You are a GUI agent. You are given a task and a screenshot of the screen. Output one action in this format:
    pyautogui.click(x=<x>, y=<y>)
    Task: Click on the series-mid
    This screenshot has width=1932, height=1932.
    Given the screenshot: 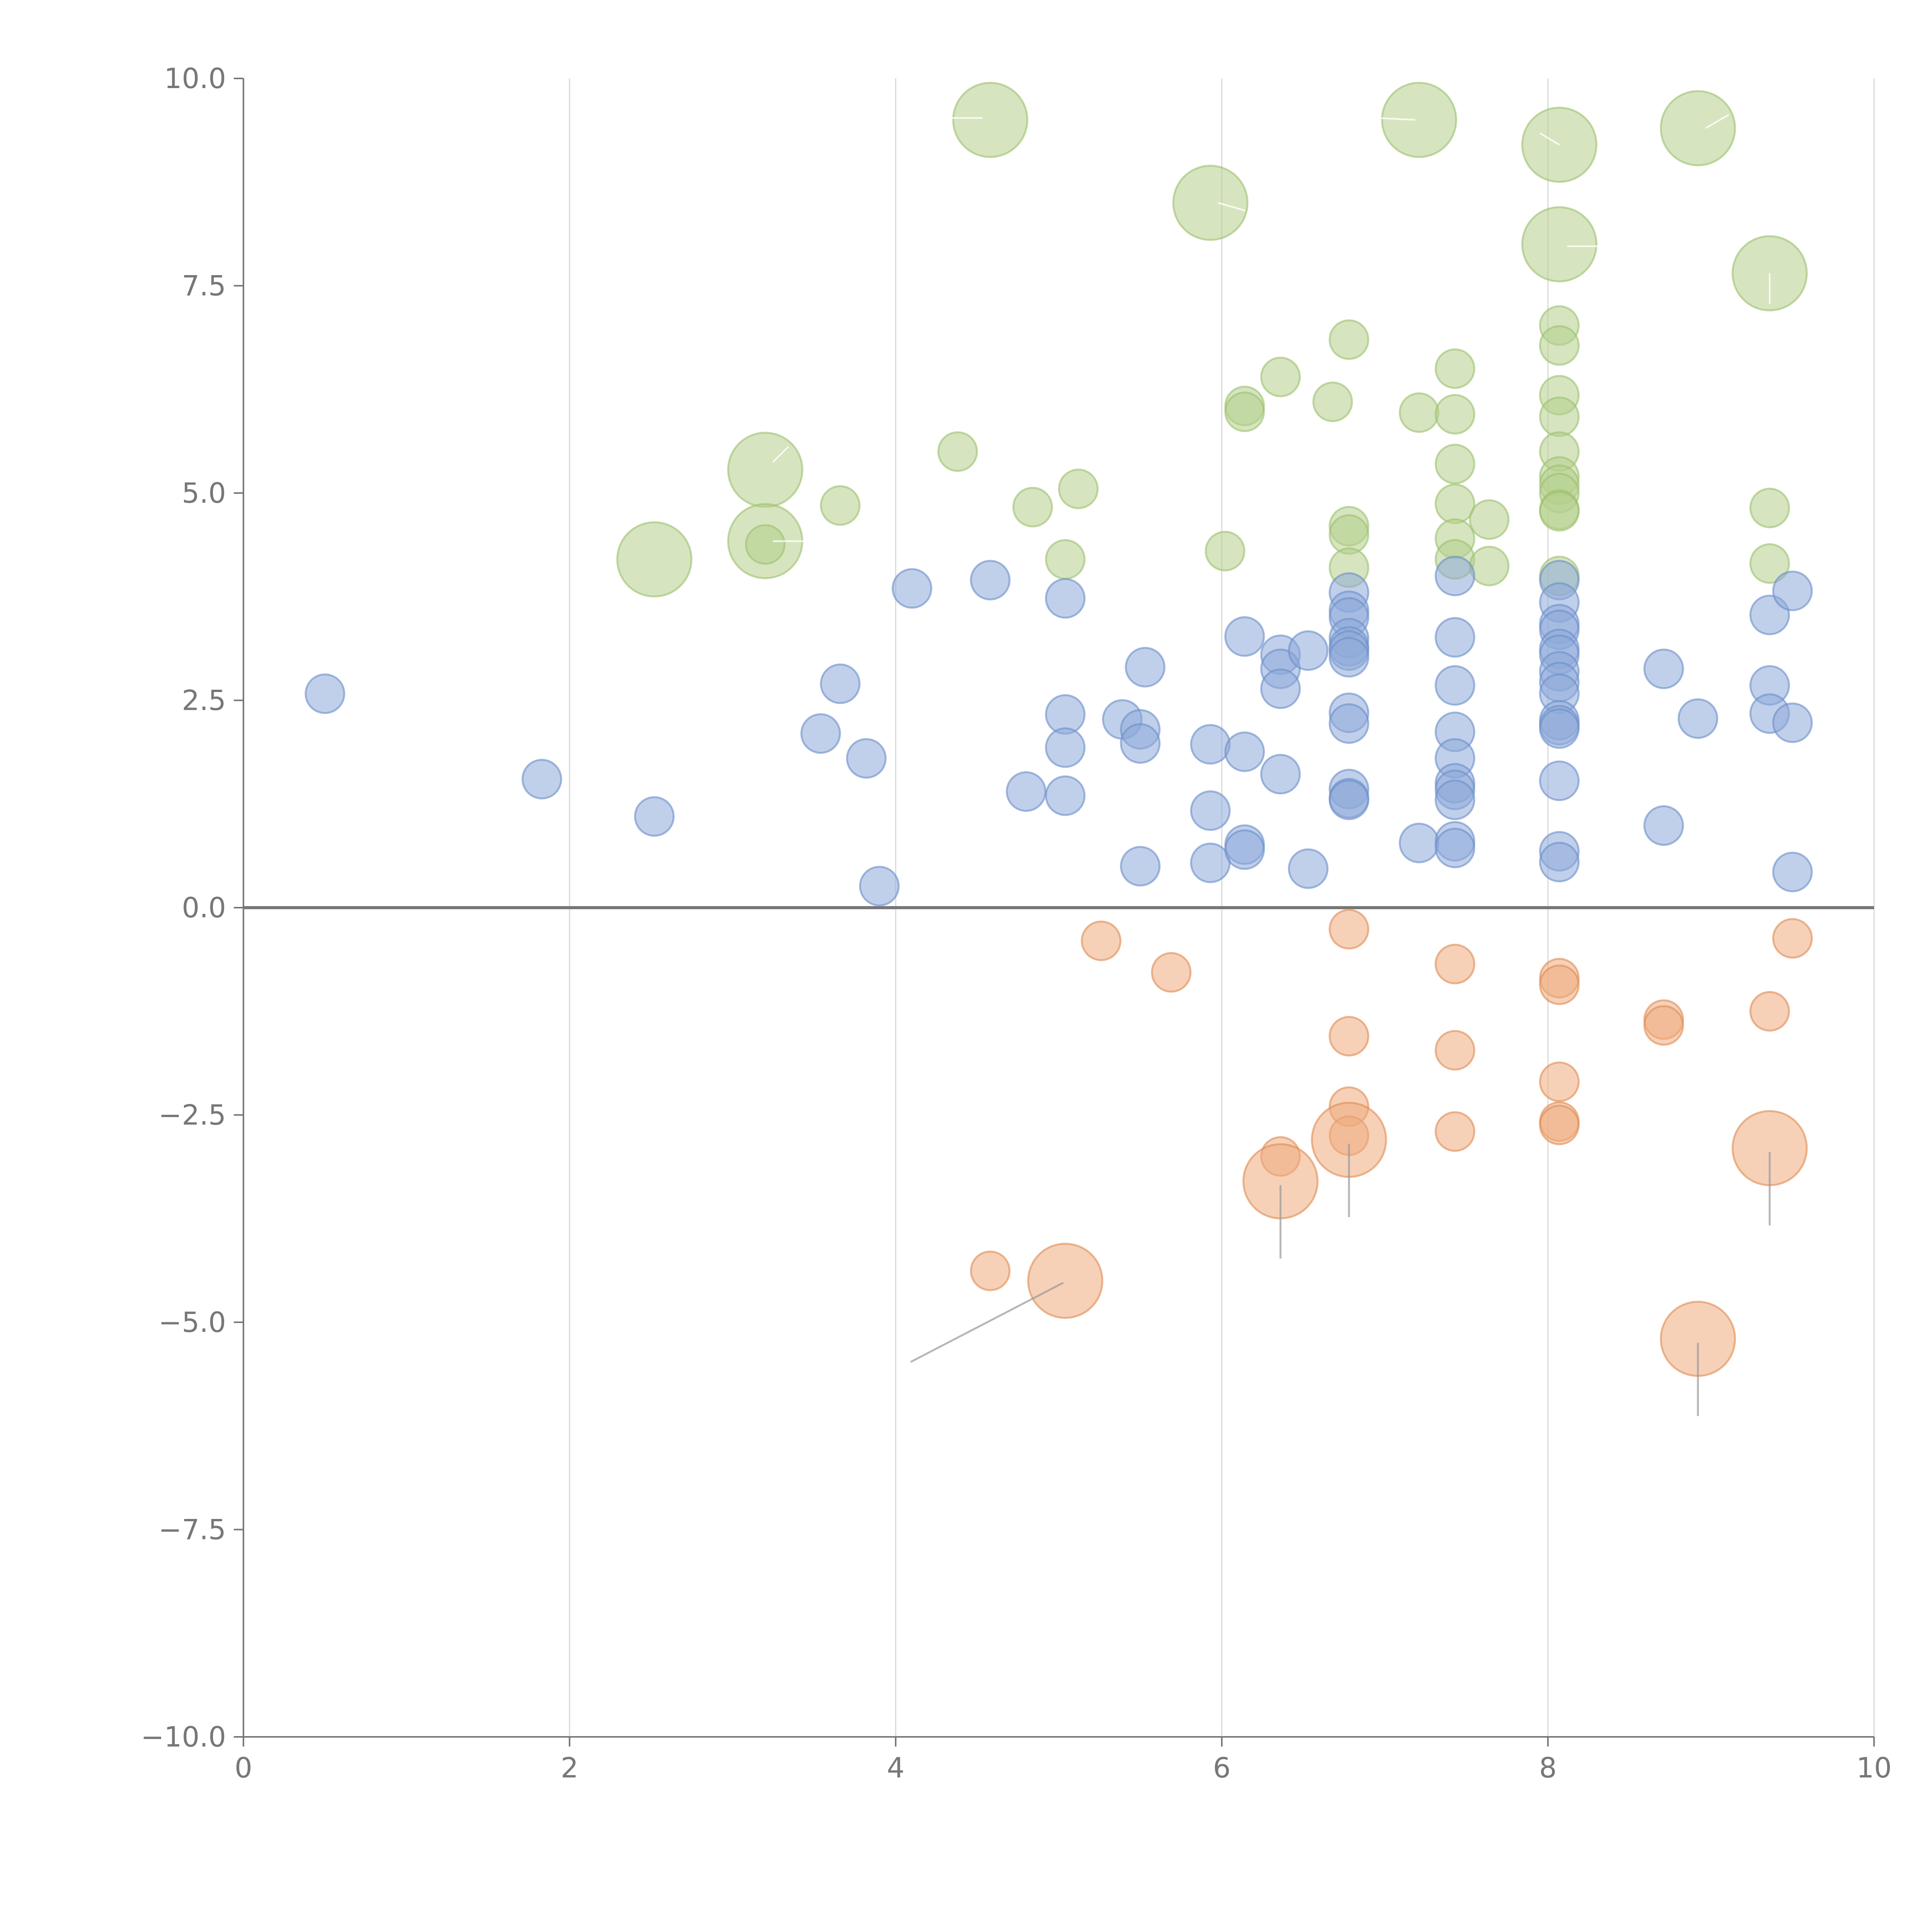 What is the action you would take?
    pyautogui.click(x=1058, y=731)
    